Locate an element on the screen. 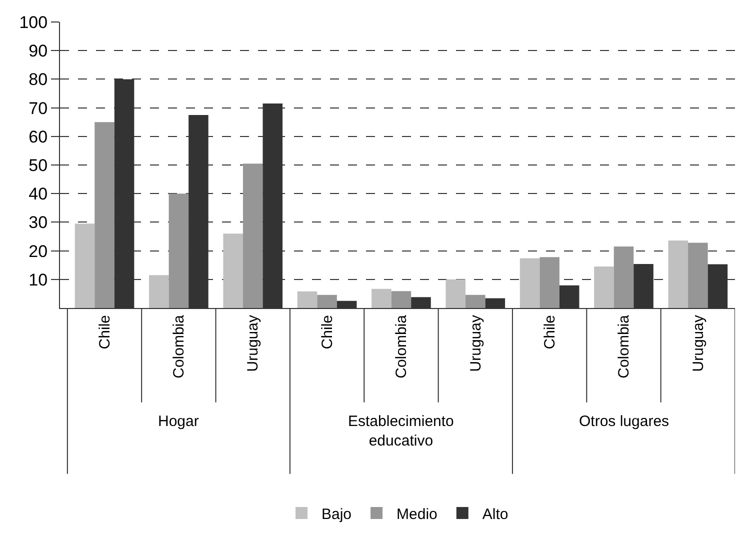  legend-label: Alto is located at coordinates (495, 514).